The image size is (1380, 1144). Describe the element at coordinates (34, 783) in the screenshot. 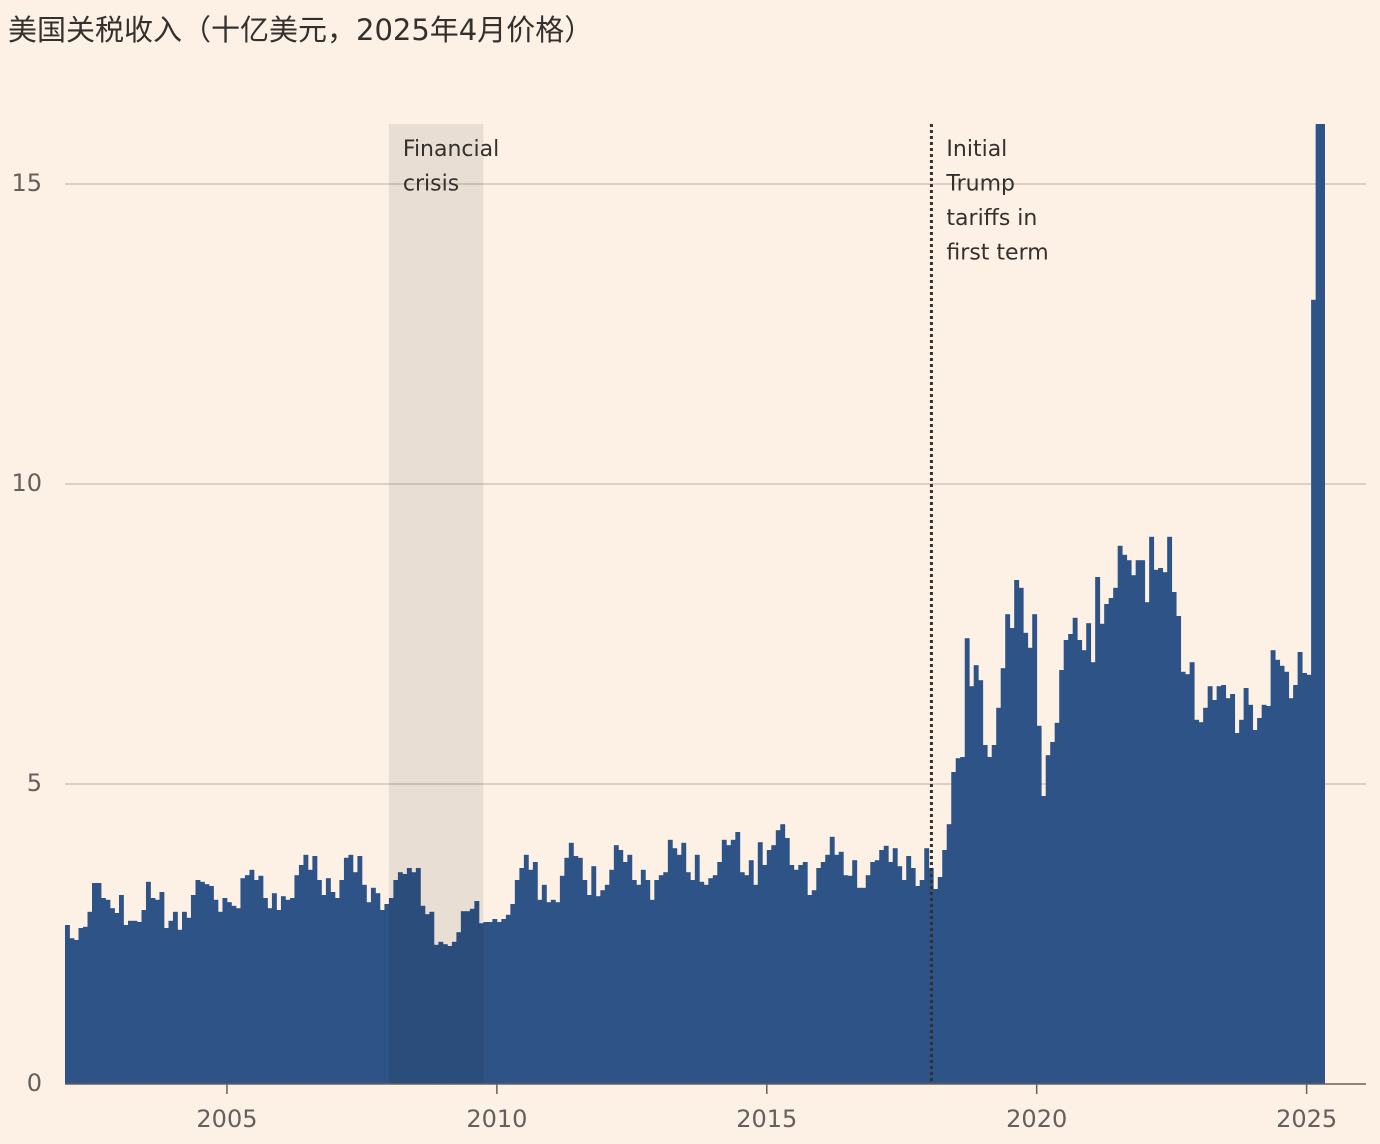

I see `y-tick-label: 5` at that location.